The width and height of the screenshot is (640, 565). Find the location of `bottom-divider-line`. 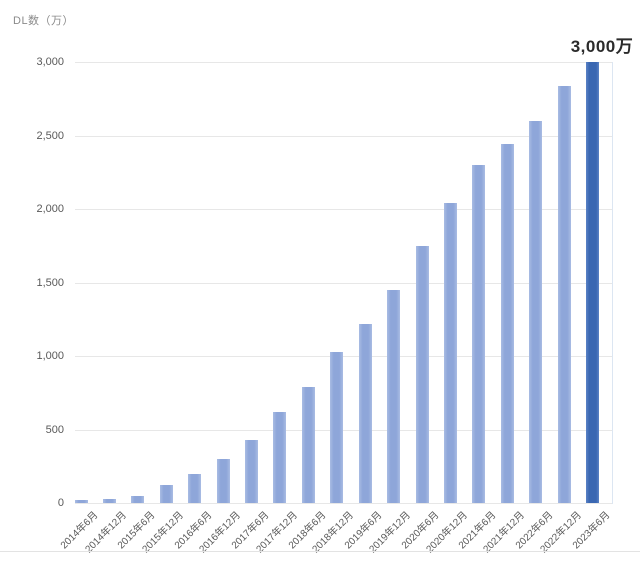

bottom-divider-line is located at coordinates (320, 551).